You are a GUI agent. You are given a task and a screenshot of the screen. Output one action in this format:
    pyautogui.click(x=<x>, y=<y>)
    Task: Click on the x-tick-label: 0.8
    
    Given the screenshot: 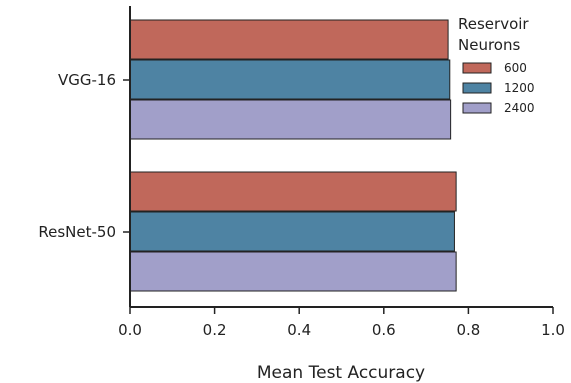 What is the action you would take?
    pyautogui.click(x=468, y=330)
    